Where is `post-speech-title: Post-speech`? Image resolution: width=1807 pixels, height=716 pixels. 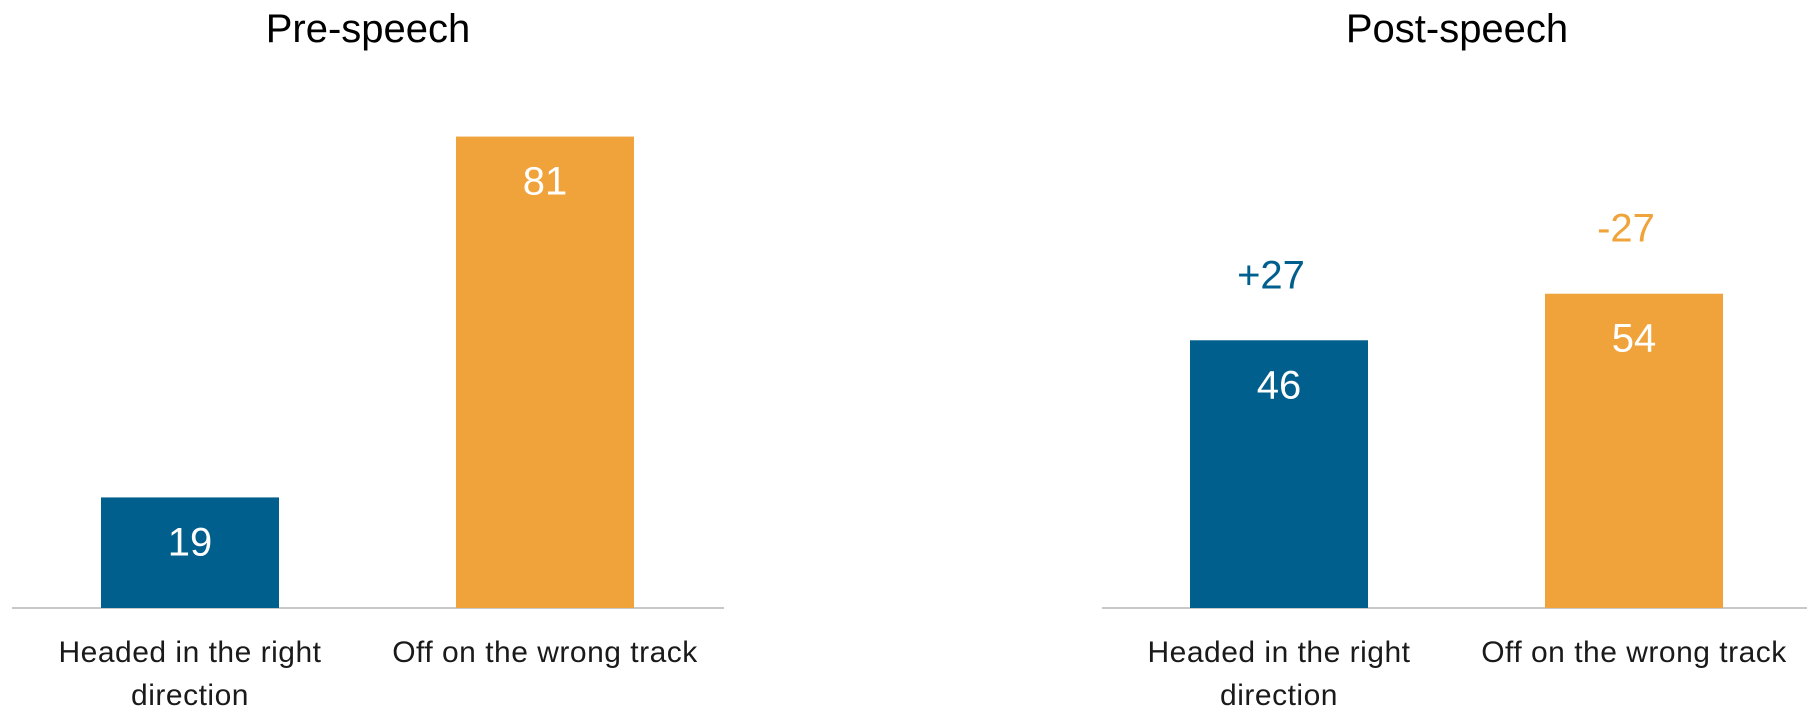 post-speech-title: Post-speech is located at coordinates (1457, 29).